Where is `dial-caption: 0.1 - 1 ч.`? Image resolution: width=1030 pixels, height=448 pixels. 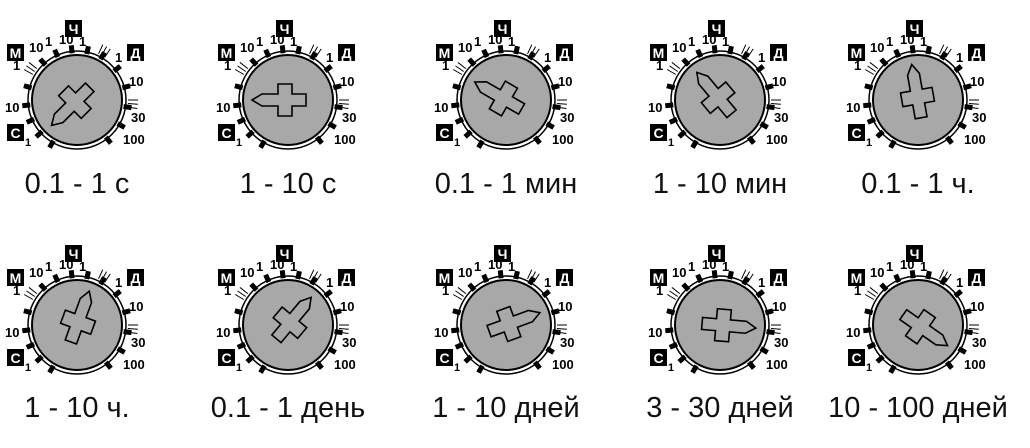
dial-caption: 0.1 - 1 ч. is located at coordinates (918, 184).